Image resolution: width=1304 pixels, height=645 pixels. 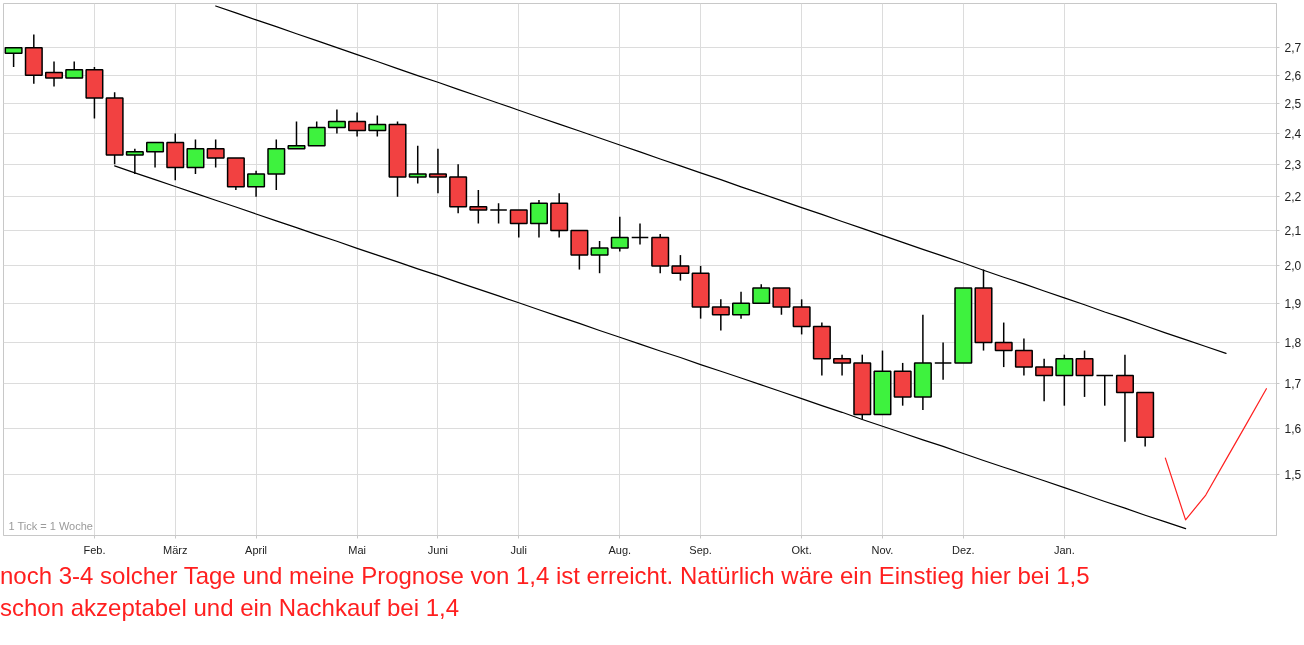 I want to click on y-tick-label: 2,5, so click(x=1293, y=104).